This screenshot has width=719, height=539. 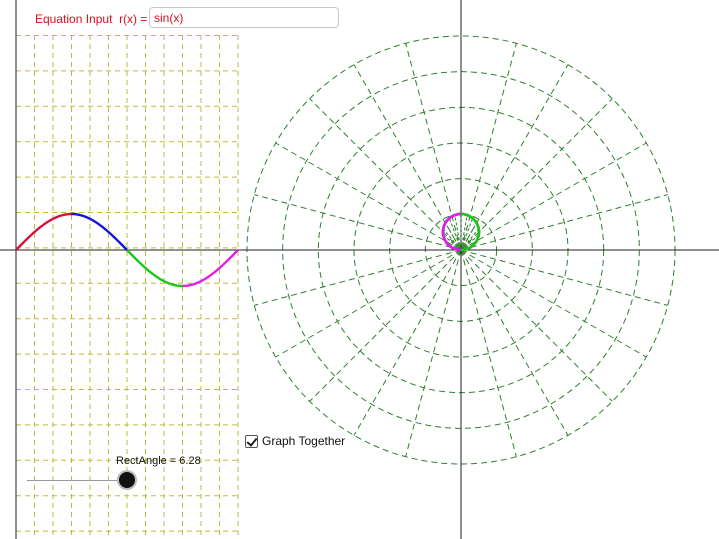 What do you see at coordinates (304, 441) in the screenshot?
I see `graph-together-label: Graph Together` at bounding box center [304, 441].